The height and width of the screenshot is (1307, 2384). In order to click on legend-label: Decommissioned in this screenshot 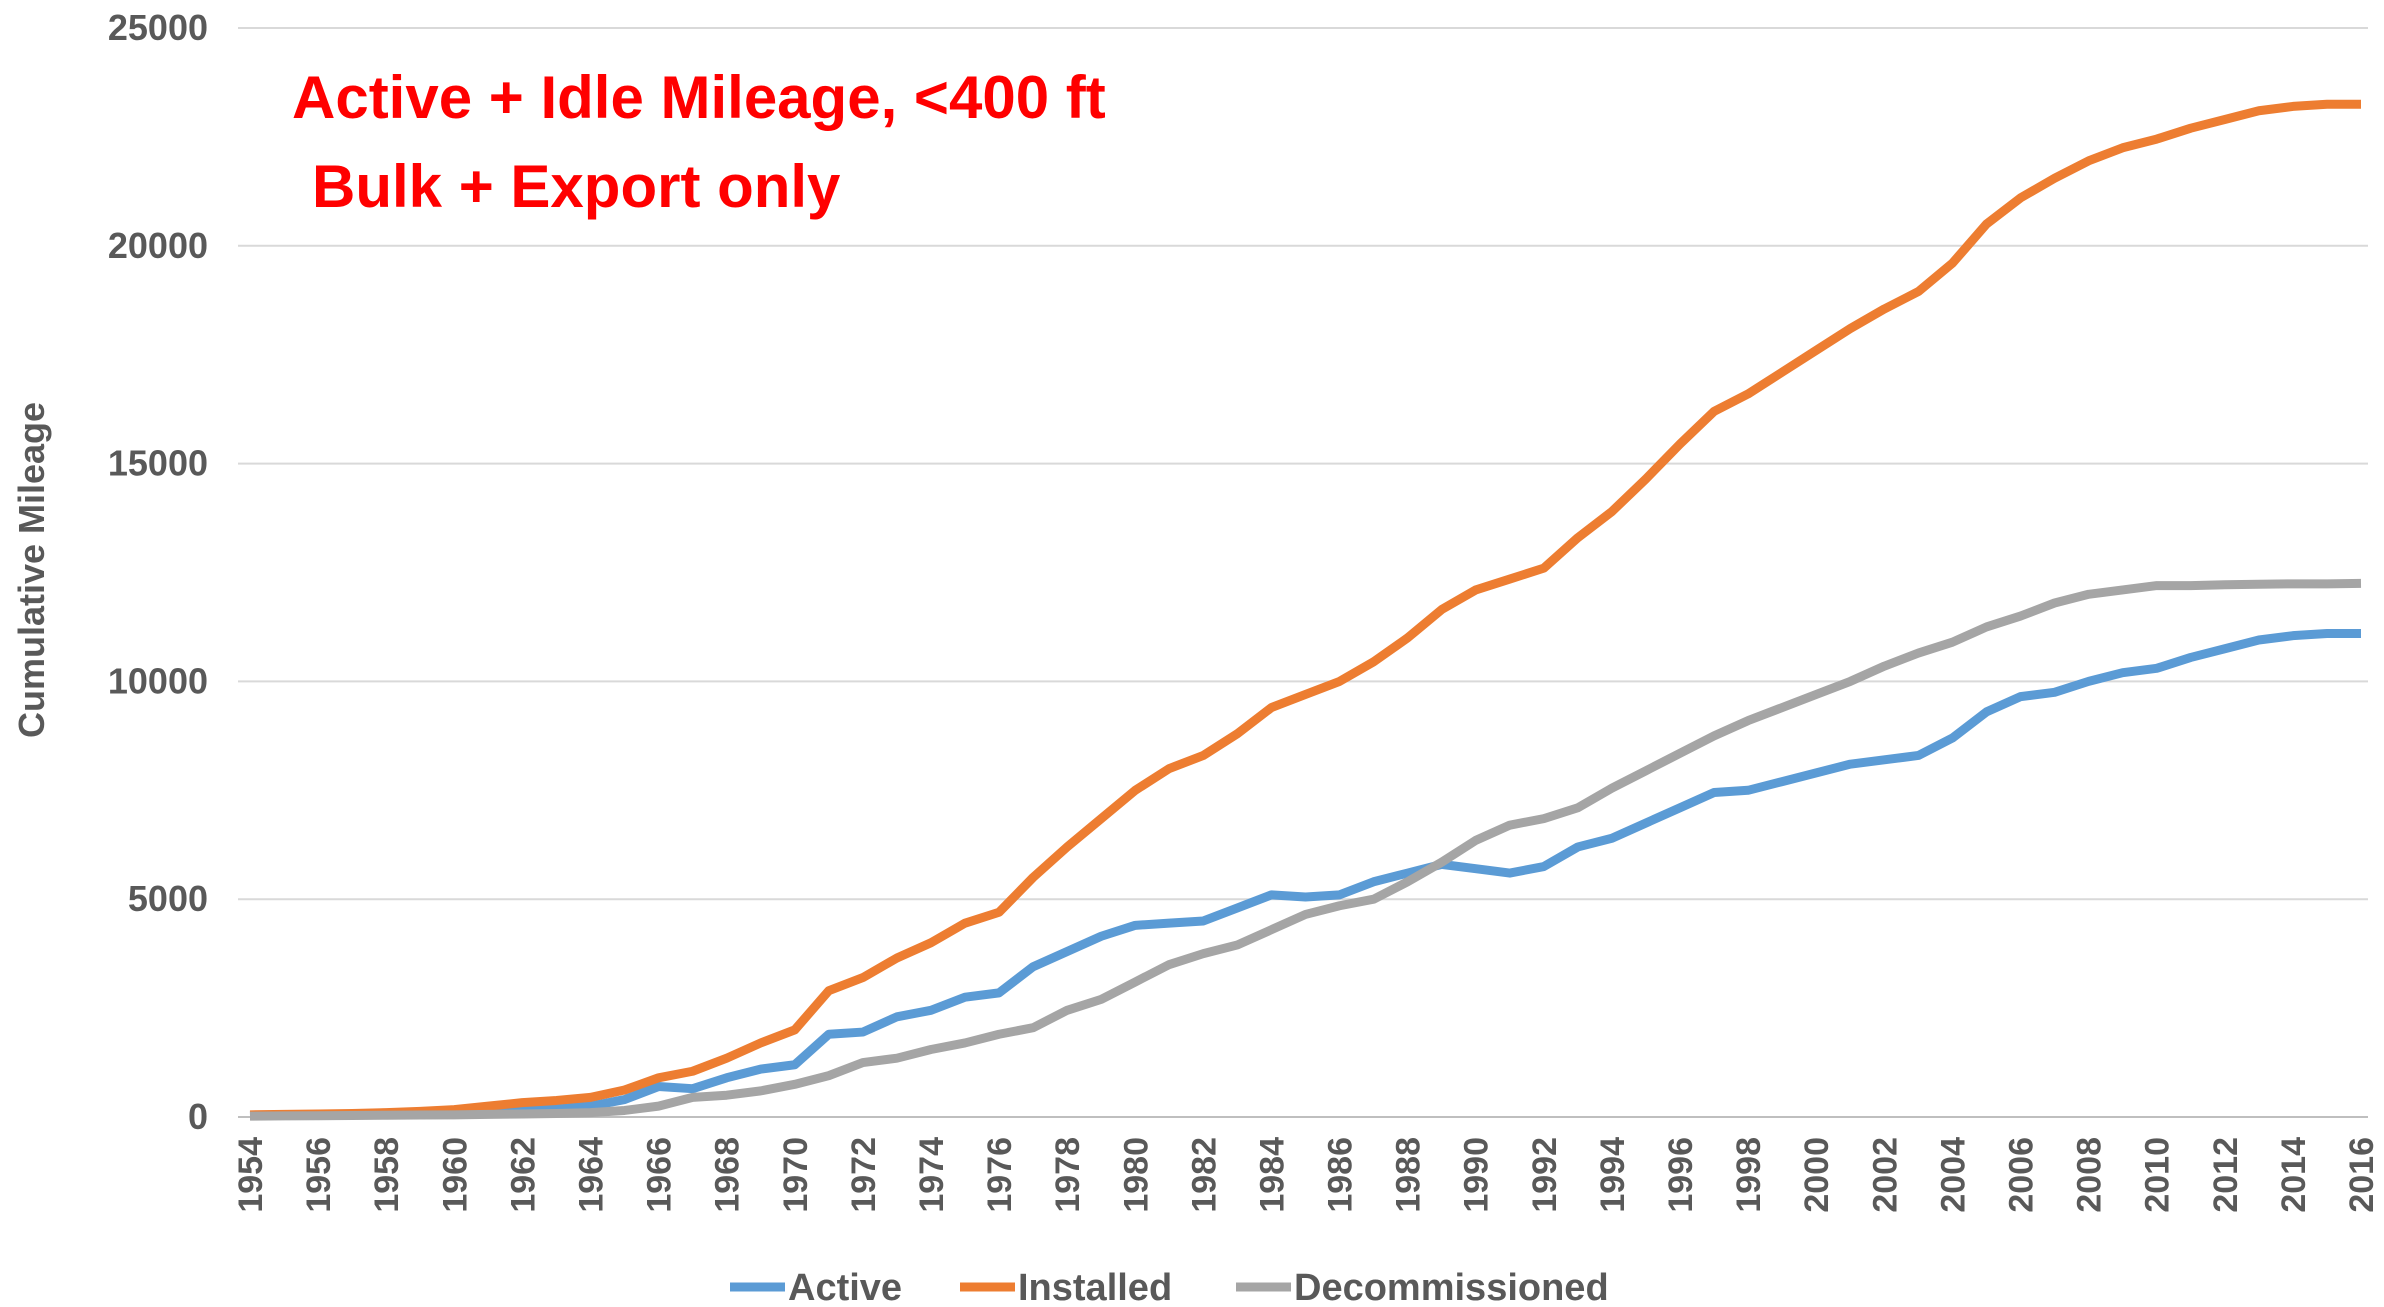, I will do `click(1451, 1287)`.